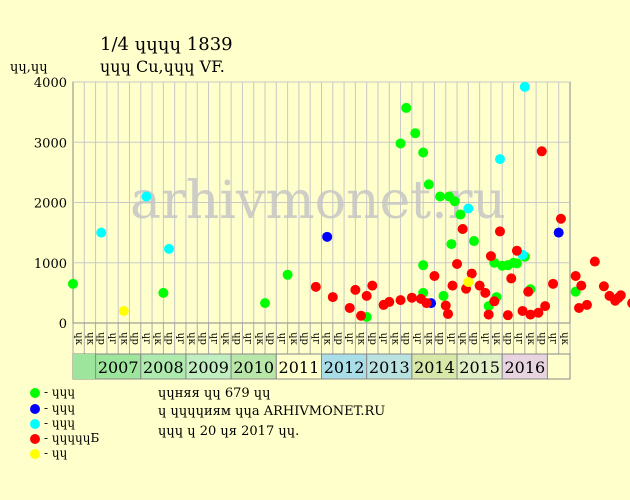 This screenshot has height=500, width=630. I want to click on watermark: arhivmonet.ru, so click(318, 201).